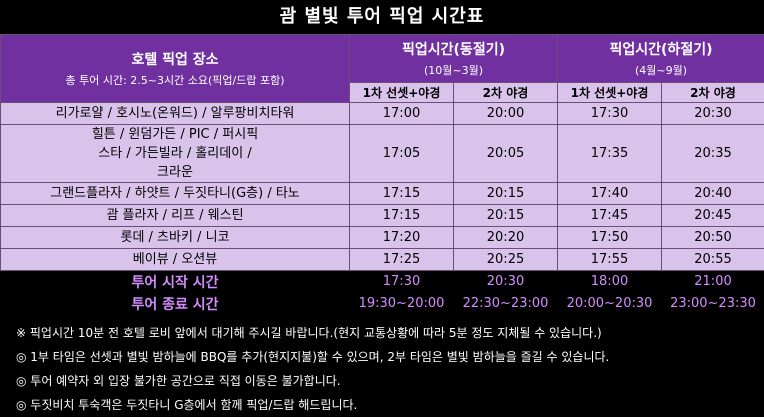 This screenshot has height=417, width=764. Describe the element at coordinates (506, 154) in the screenshot. I see `time-cell: 20:05` at that location.